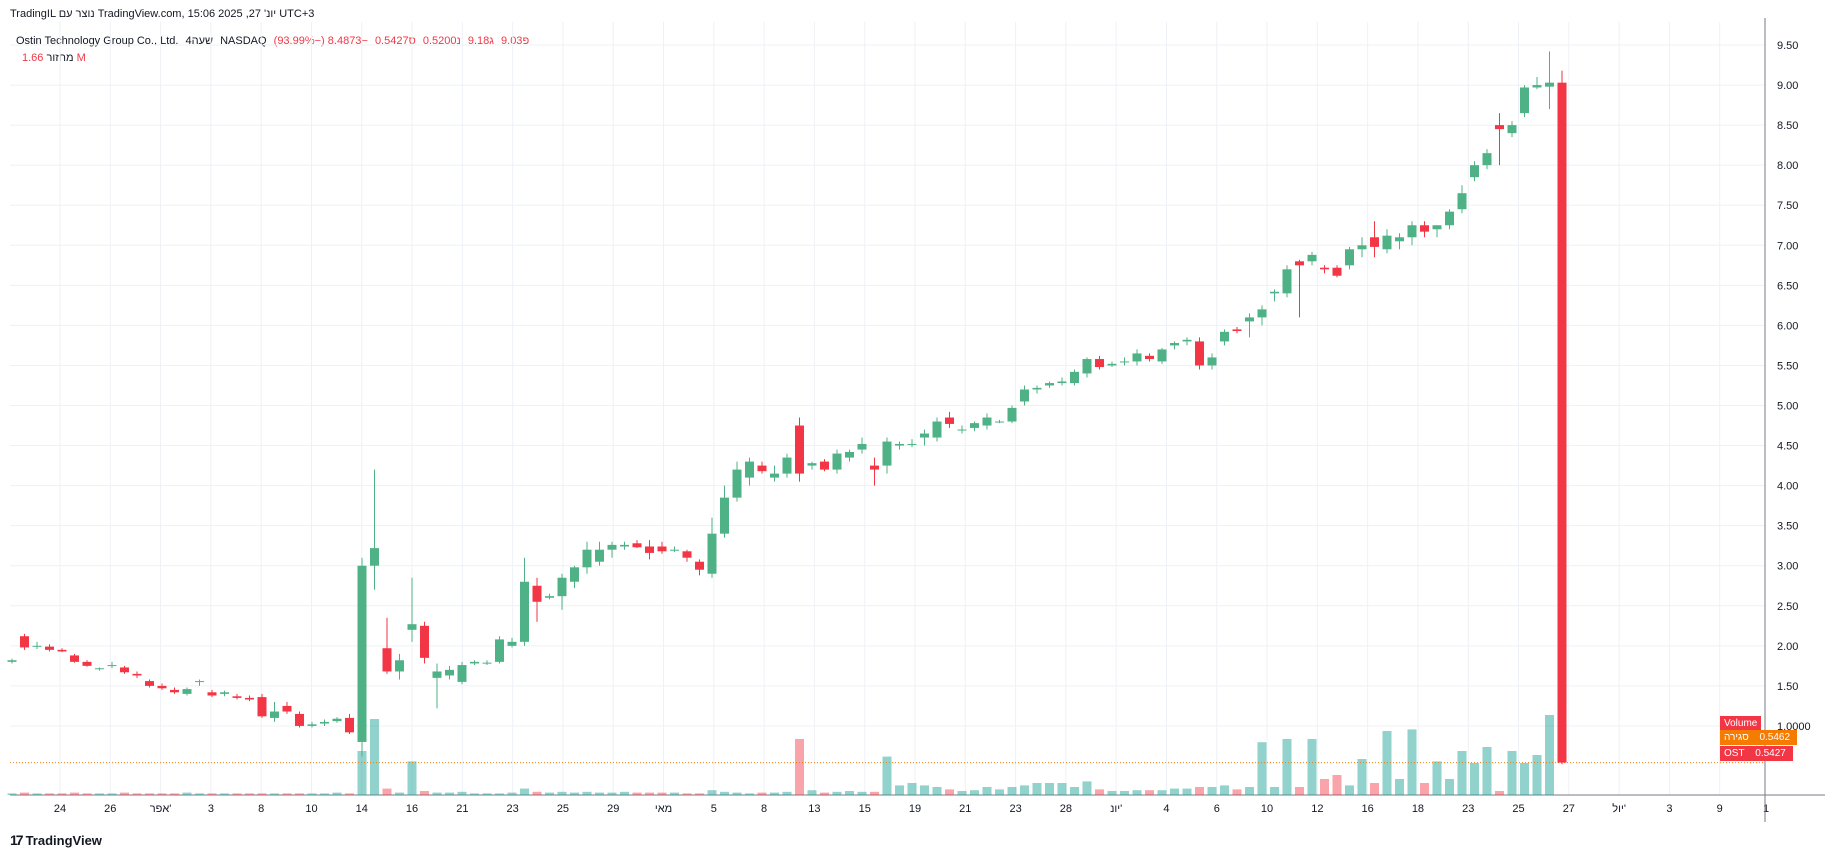  I want to click on price-tick-label: 7.00, so click(1787, 246).